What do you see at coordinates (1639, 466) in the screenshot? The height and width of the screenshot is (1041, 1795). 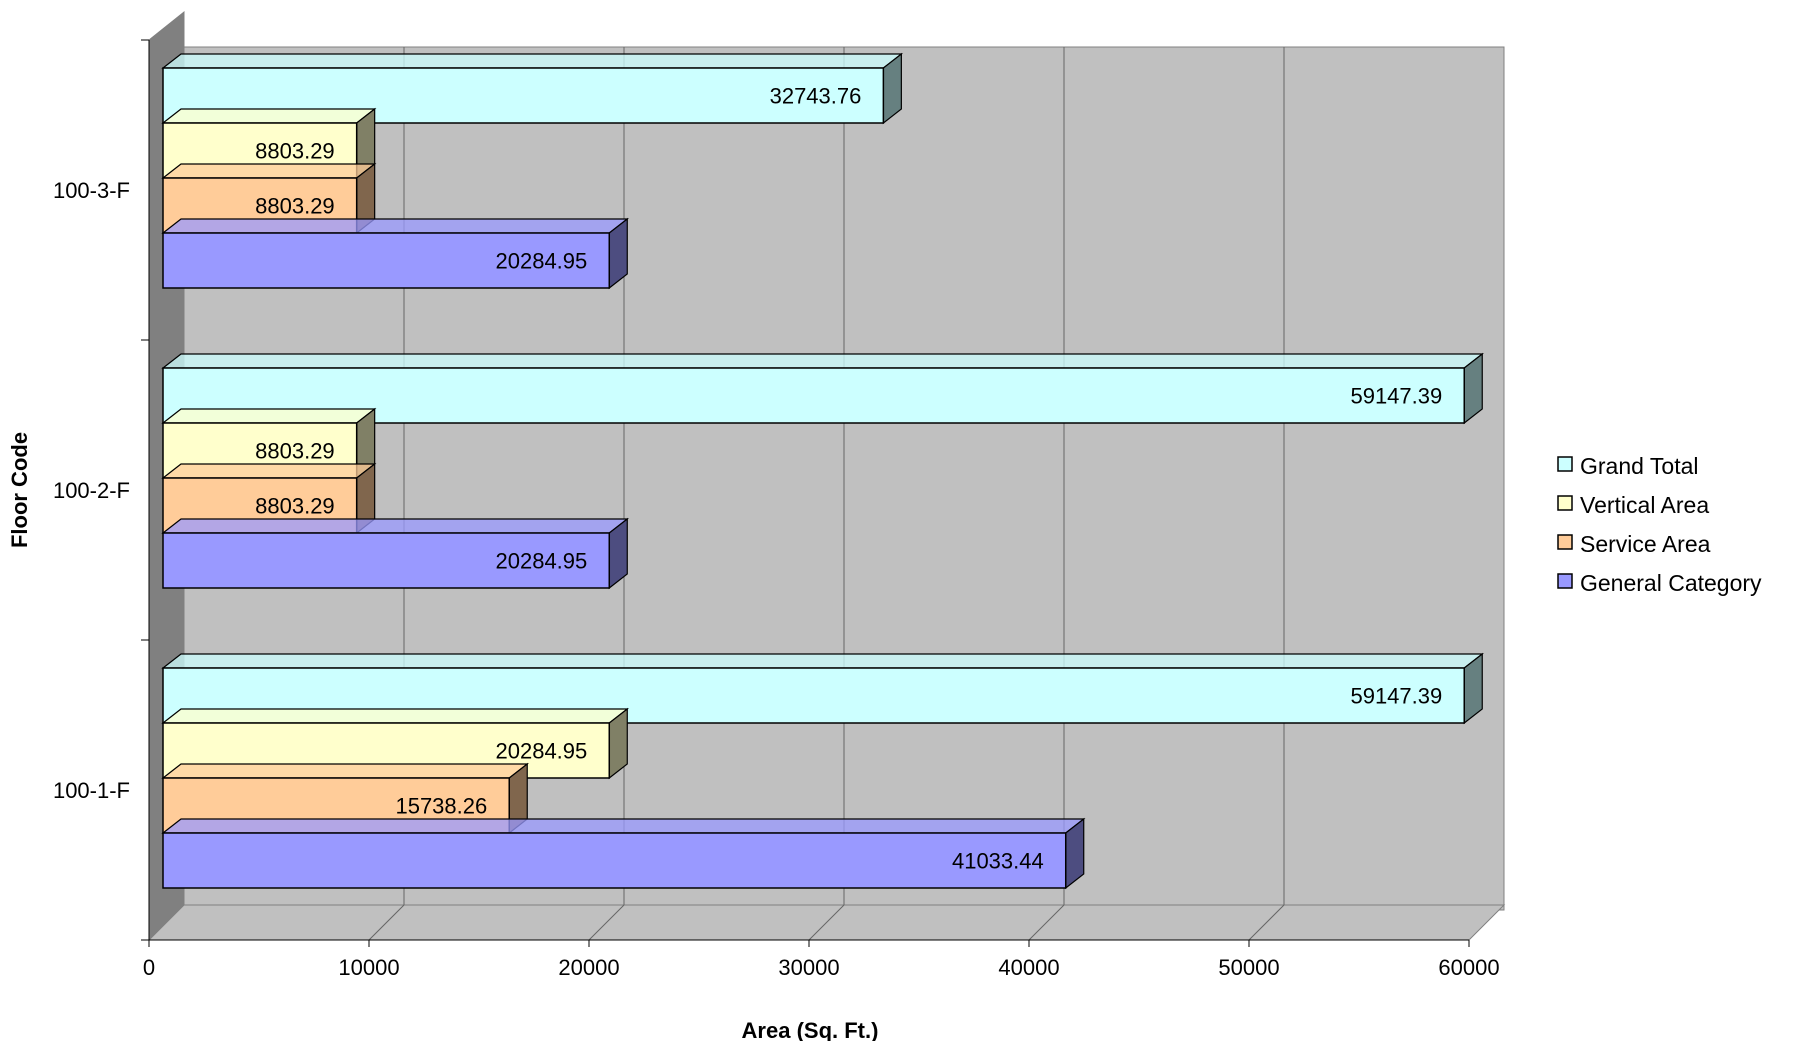 I see `legend-label: Grand Total` at bounding box center [1639, 466].